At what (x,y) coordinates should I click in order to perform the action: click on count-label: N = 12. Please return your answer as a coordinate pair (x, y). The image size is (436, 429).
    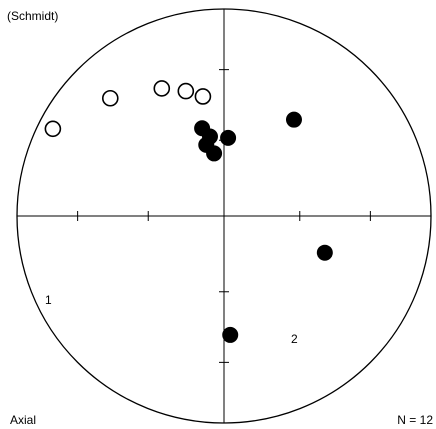
    Looking at the image, I should click on (415, 420).